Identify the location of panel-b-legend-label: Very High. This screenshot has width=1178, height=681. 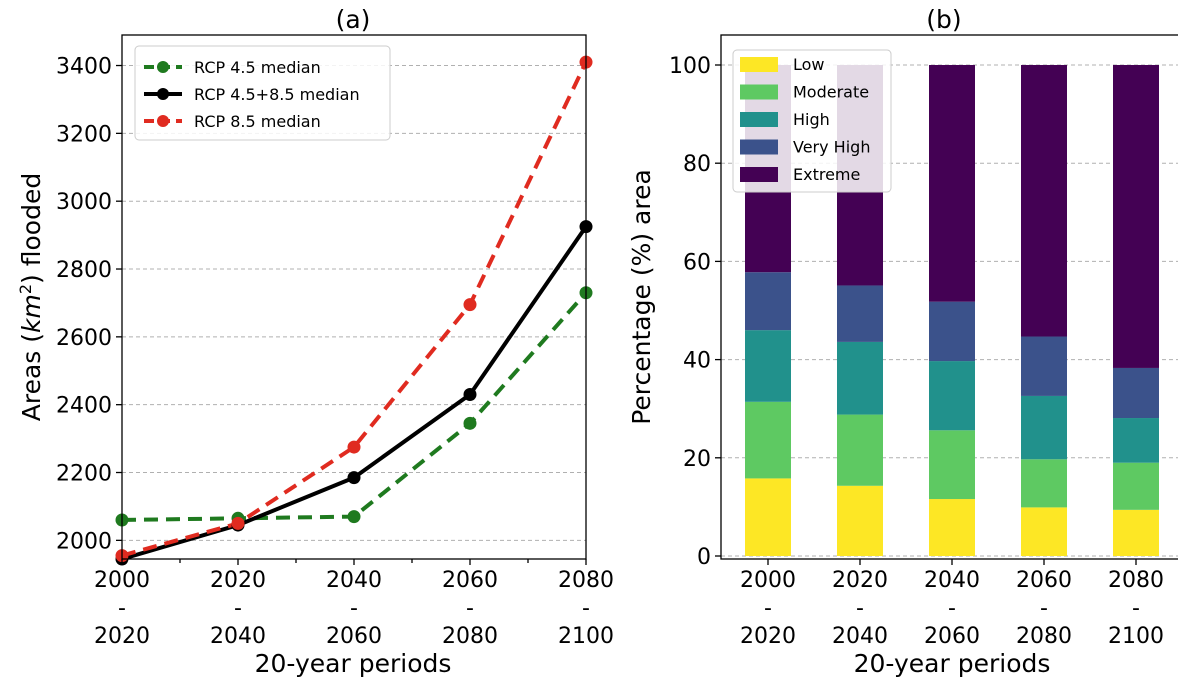
(831, 147).